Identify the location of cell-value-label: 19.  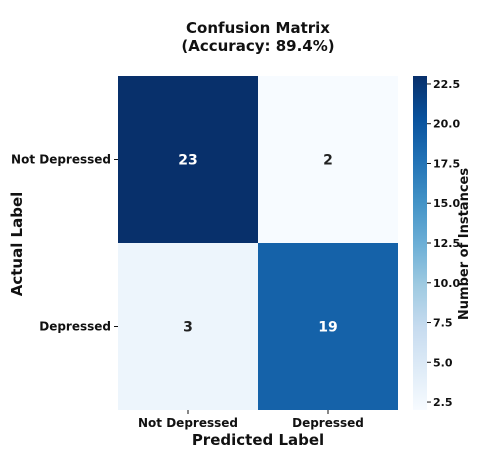
(327, 328).